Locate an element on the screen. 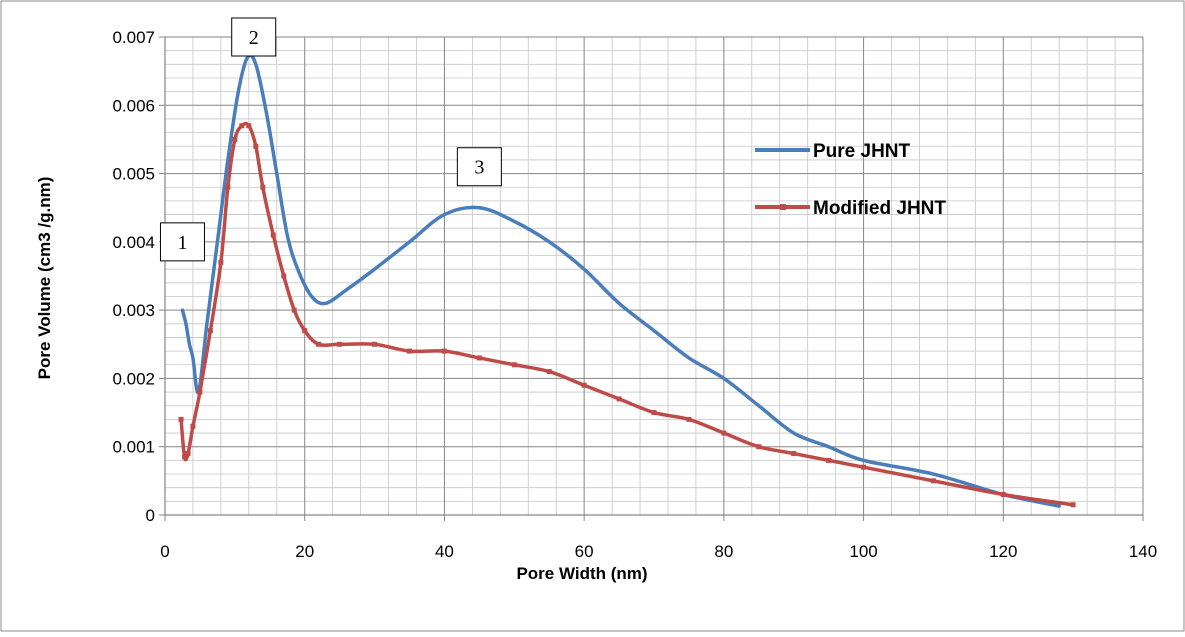 The height and width of the screenshot is (637, 1185). legend-entry: Modified JHNT is located at coordinates (850, 208).